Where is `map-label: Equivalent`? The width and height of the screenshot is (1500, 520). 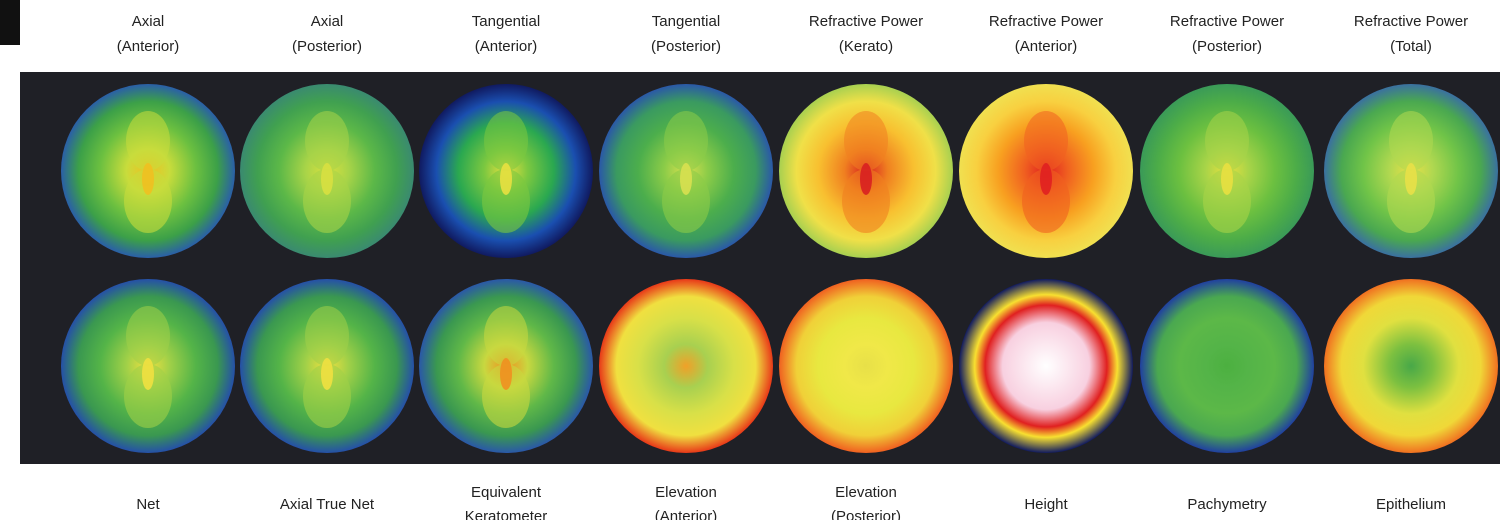 map-label: Equivalent is located at coordinates (506, 492).